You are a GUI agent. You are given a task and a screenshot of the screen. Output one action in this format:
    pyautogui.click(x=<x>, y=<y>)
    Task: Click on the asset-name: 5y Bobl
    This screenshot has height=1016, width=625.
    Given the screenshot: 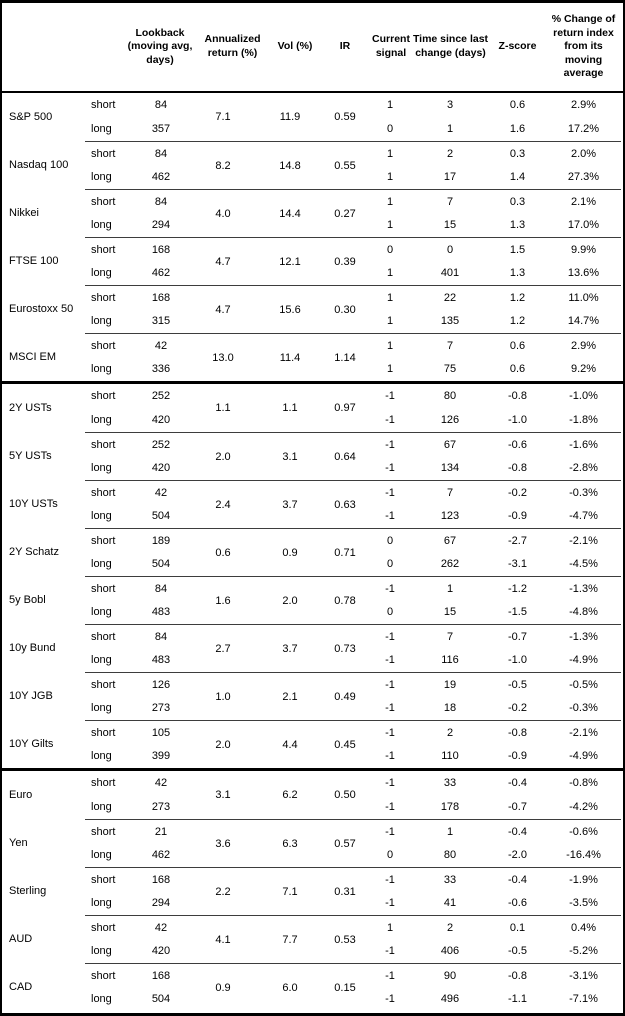 What is the action you would take?
    pyautogui.click(x=27, y=600)
    